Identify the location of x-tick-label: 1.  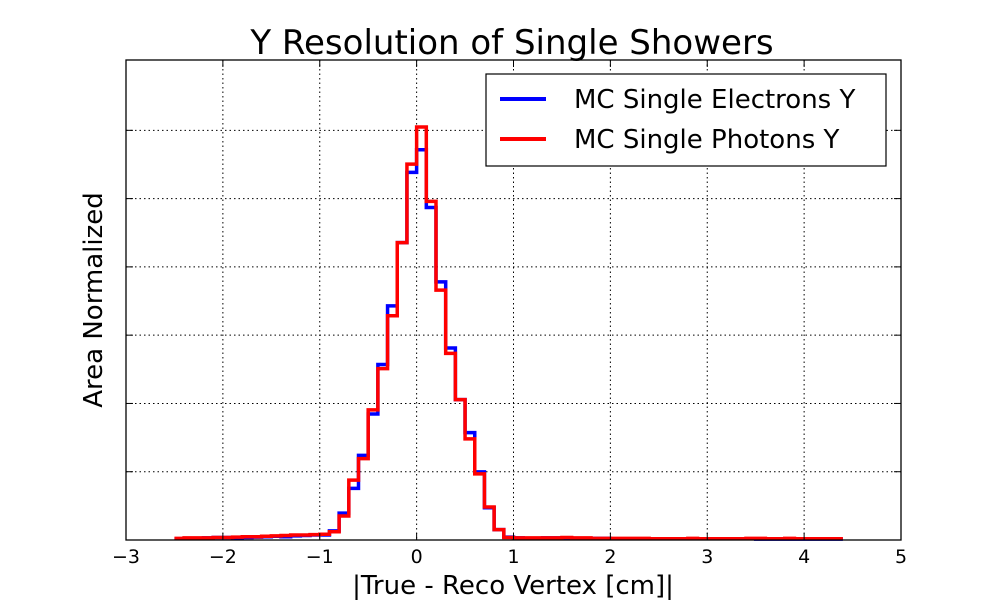
(513, 557).